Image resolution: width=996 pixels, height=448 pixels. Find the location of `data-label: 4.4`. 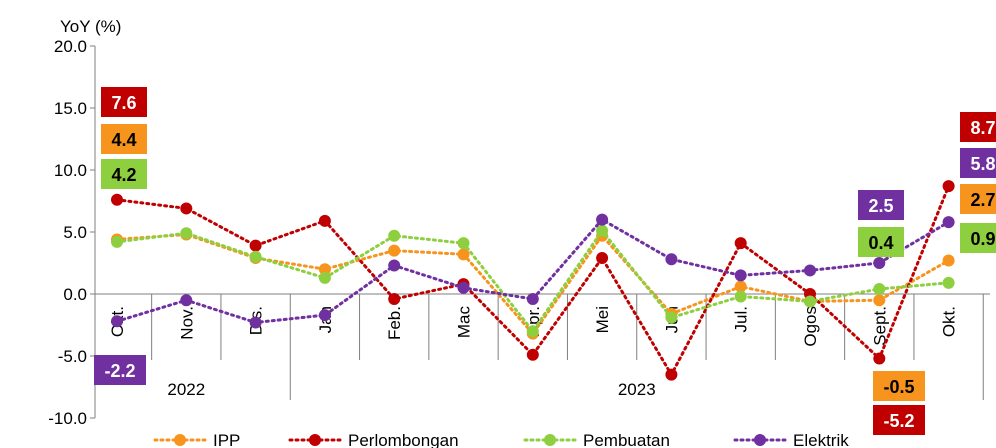

data-label: 4.4 is located at coordinates (123, 140).